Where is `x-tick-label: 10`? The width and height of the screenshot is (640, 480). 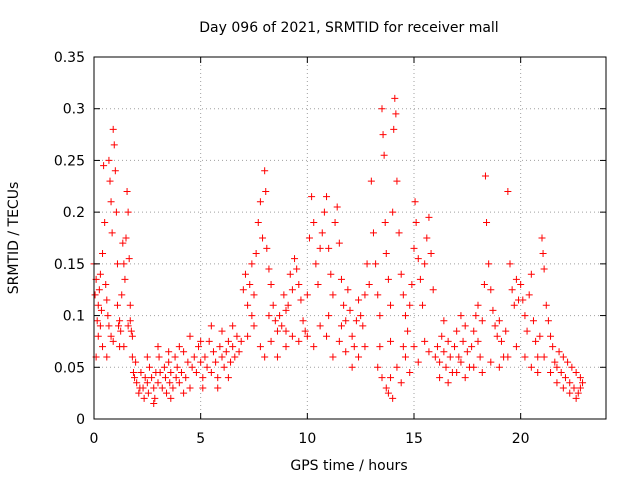 x-tick-label: 10 is located at coordinates (307, 439).